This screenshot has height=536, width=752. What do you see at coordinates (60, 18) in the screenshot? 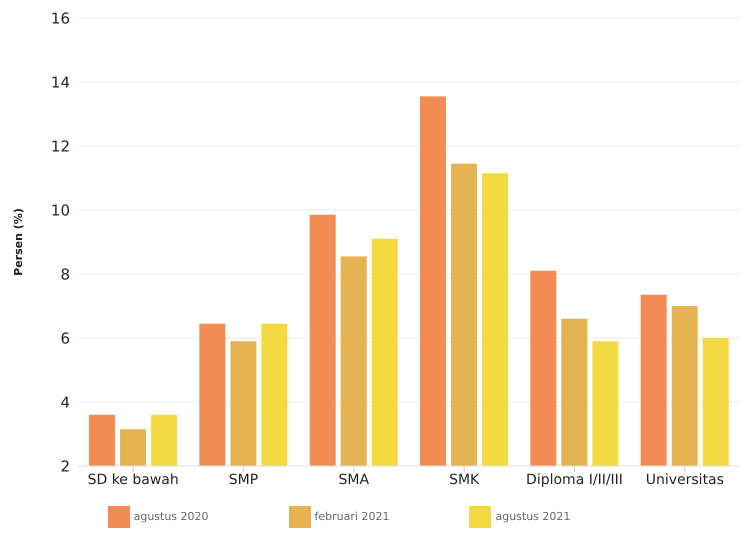
I see `y-tick-label: 16` at bounding box center [60, 18].